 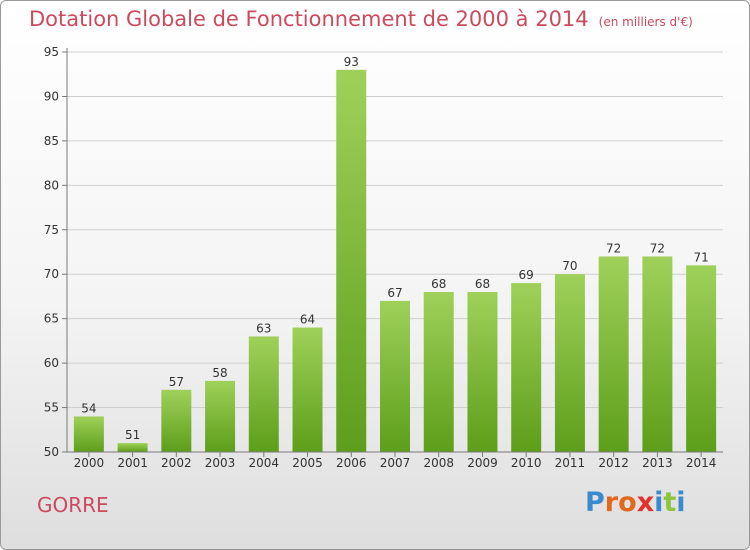 I want to click on x-tick-label: 2014, so click(x=701, y=463).